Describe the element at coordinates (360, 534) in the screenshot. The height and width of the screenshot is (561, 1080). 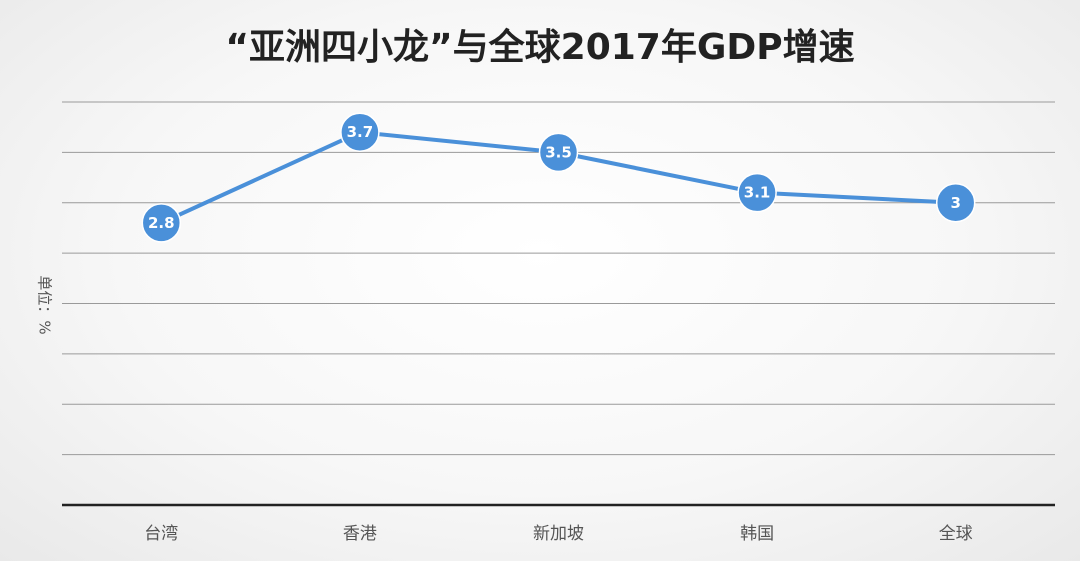
I see `x-tick-label: 香港` at that location.